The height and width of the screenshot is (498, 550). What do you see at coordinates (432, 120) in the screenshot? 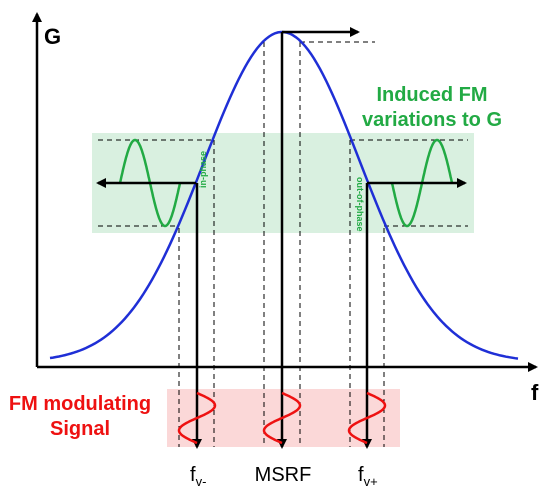
I see `induced-title-line2: variations to G` at bounding box center [432, 120].